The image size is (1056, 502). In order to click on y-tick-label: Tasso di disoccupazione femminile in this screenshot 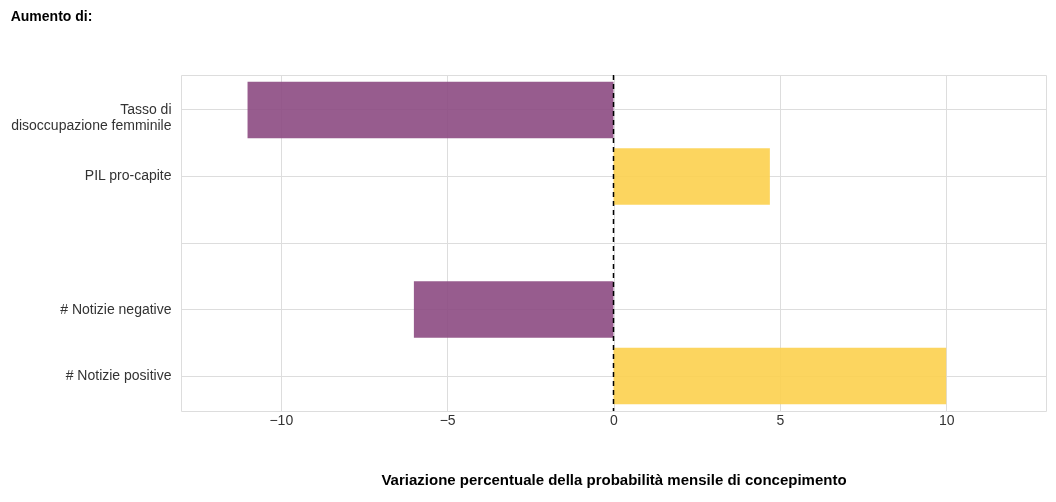, I will do `click(91, 116)`.